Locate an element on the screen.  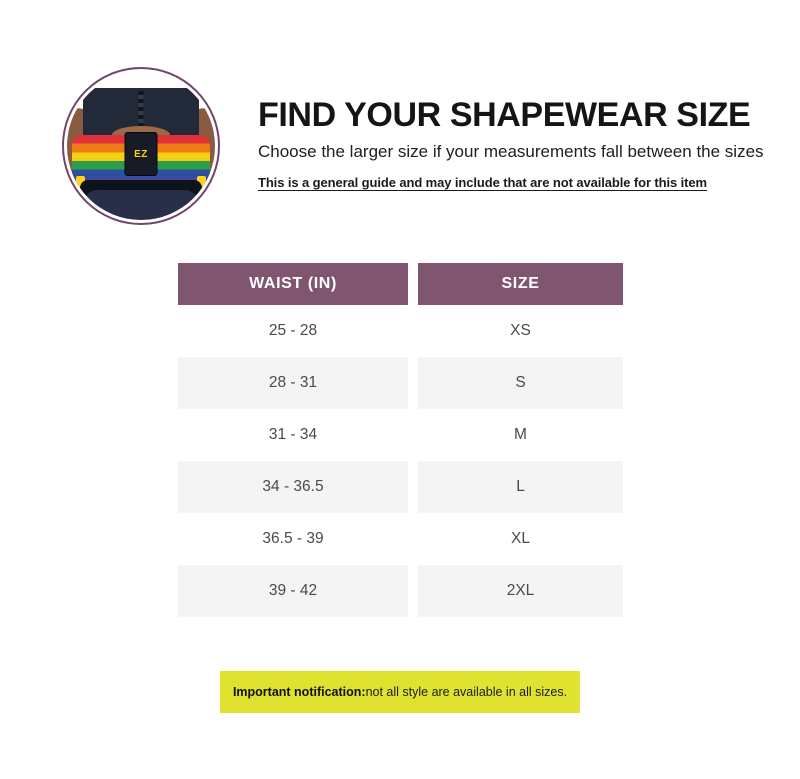
brand-logo-patch: EZ is located at coordinates (141, 154).